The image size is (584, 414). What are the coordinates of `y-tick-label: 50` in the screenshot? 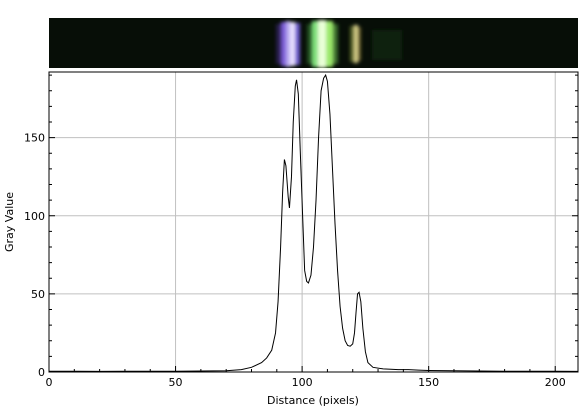 It's located at (38, 294).